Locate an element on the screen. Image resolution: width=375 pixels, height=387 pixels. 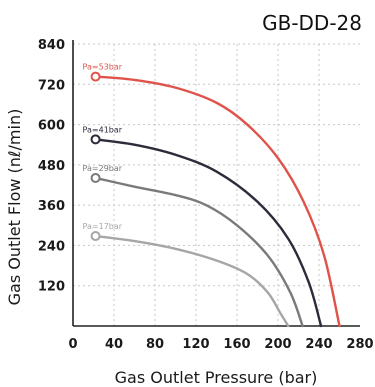
series-label: Pa=29bar is located at coordinates (103, 168).